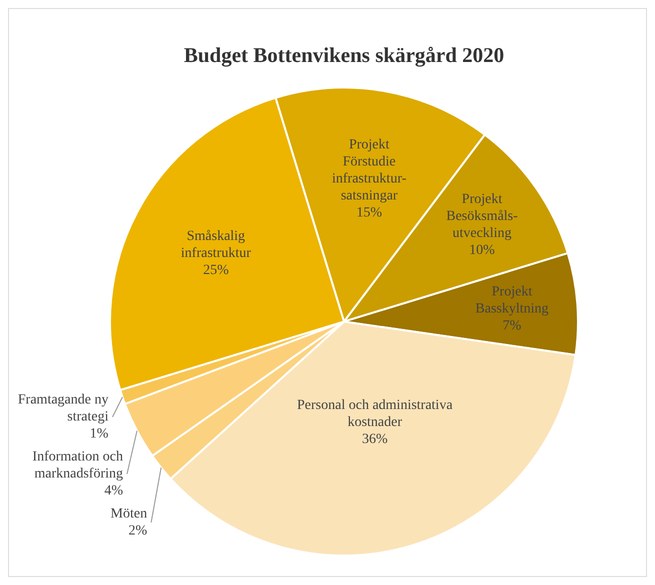 The height and width of the screenshot is (585, 655). Describe the element at coordinates (99, 434) in the screenshot. I see `data-label: 1%` at that location.